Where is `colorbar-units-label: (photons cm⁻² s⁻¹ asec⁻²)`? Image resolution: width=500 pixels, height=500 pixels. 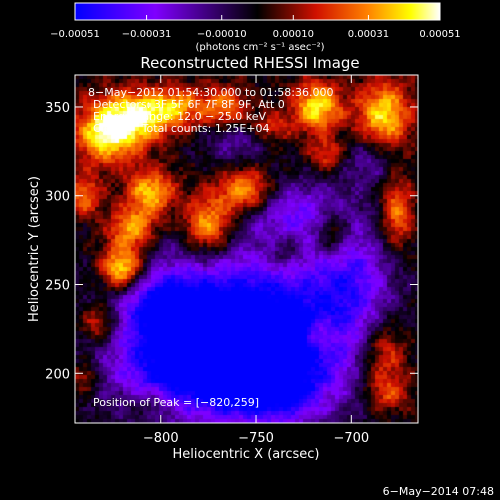 colorbar-units-label: (photons cm⁻² s⁻¹ asec⁻²) is located at coordinates (259, 47).